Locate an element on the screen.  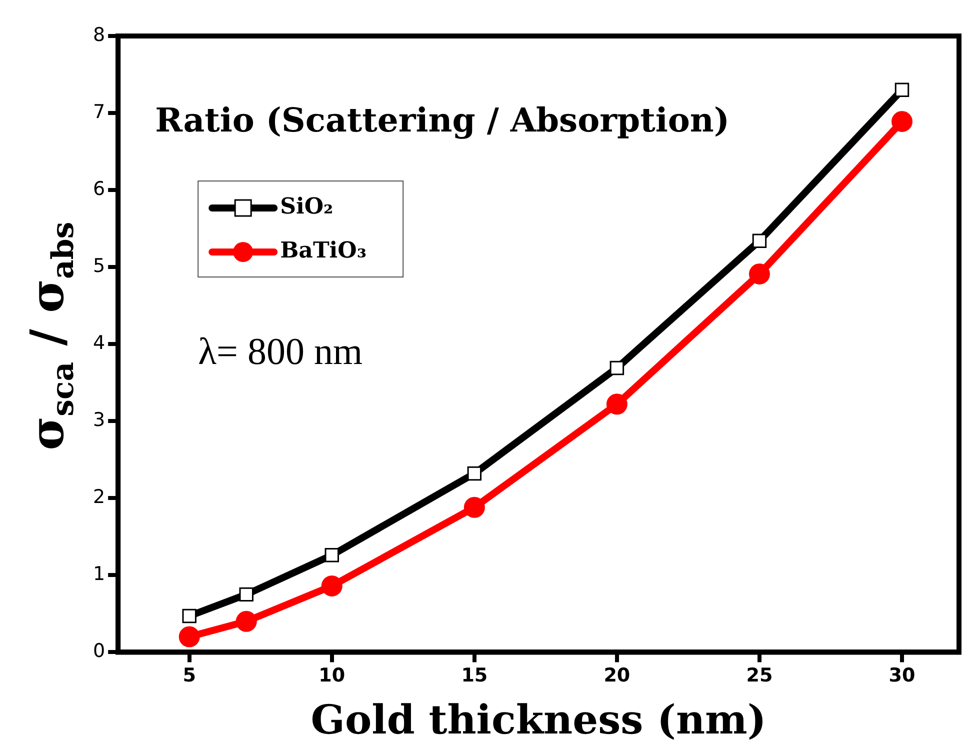
x-tick-label: 15 is located at coordinates (474, 675).